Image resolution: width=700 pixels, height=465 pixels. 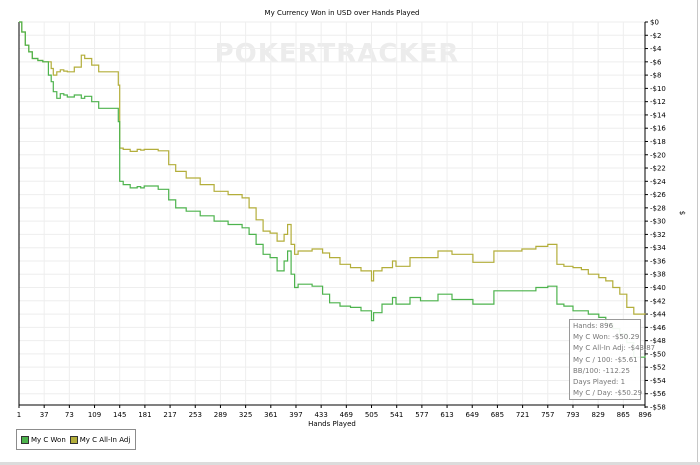 What do you see at coordinates (658, 195) in the screenshot?
I see `y-tick-label: -$26` at bounding box center [658, 195].